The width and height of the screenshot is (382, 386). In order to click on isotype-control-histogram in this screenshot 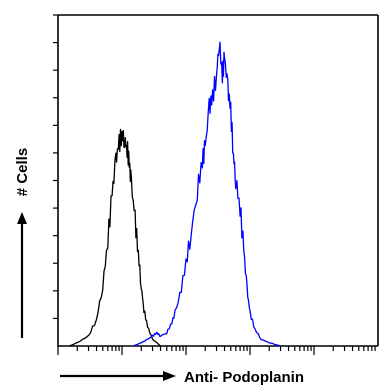, I will do `click(115, 237)`.